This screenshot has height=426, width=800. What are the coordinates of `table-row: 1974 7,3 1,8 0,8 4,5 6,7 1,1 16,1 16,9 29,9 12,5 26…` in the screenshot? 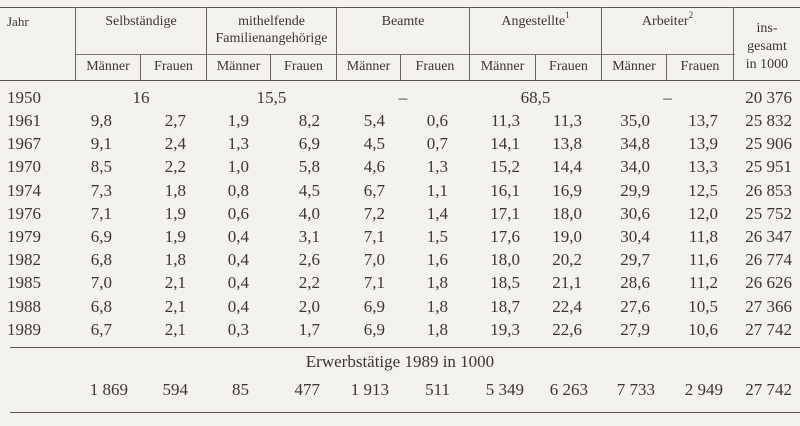 It's located at (400, 190).